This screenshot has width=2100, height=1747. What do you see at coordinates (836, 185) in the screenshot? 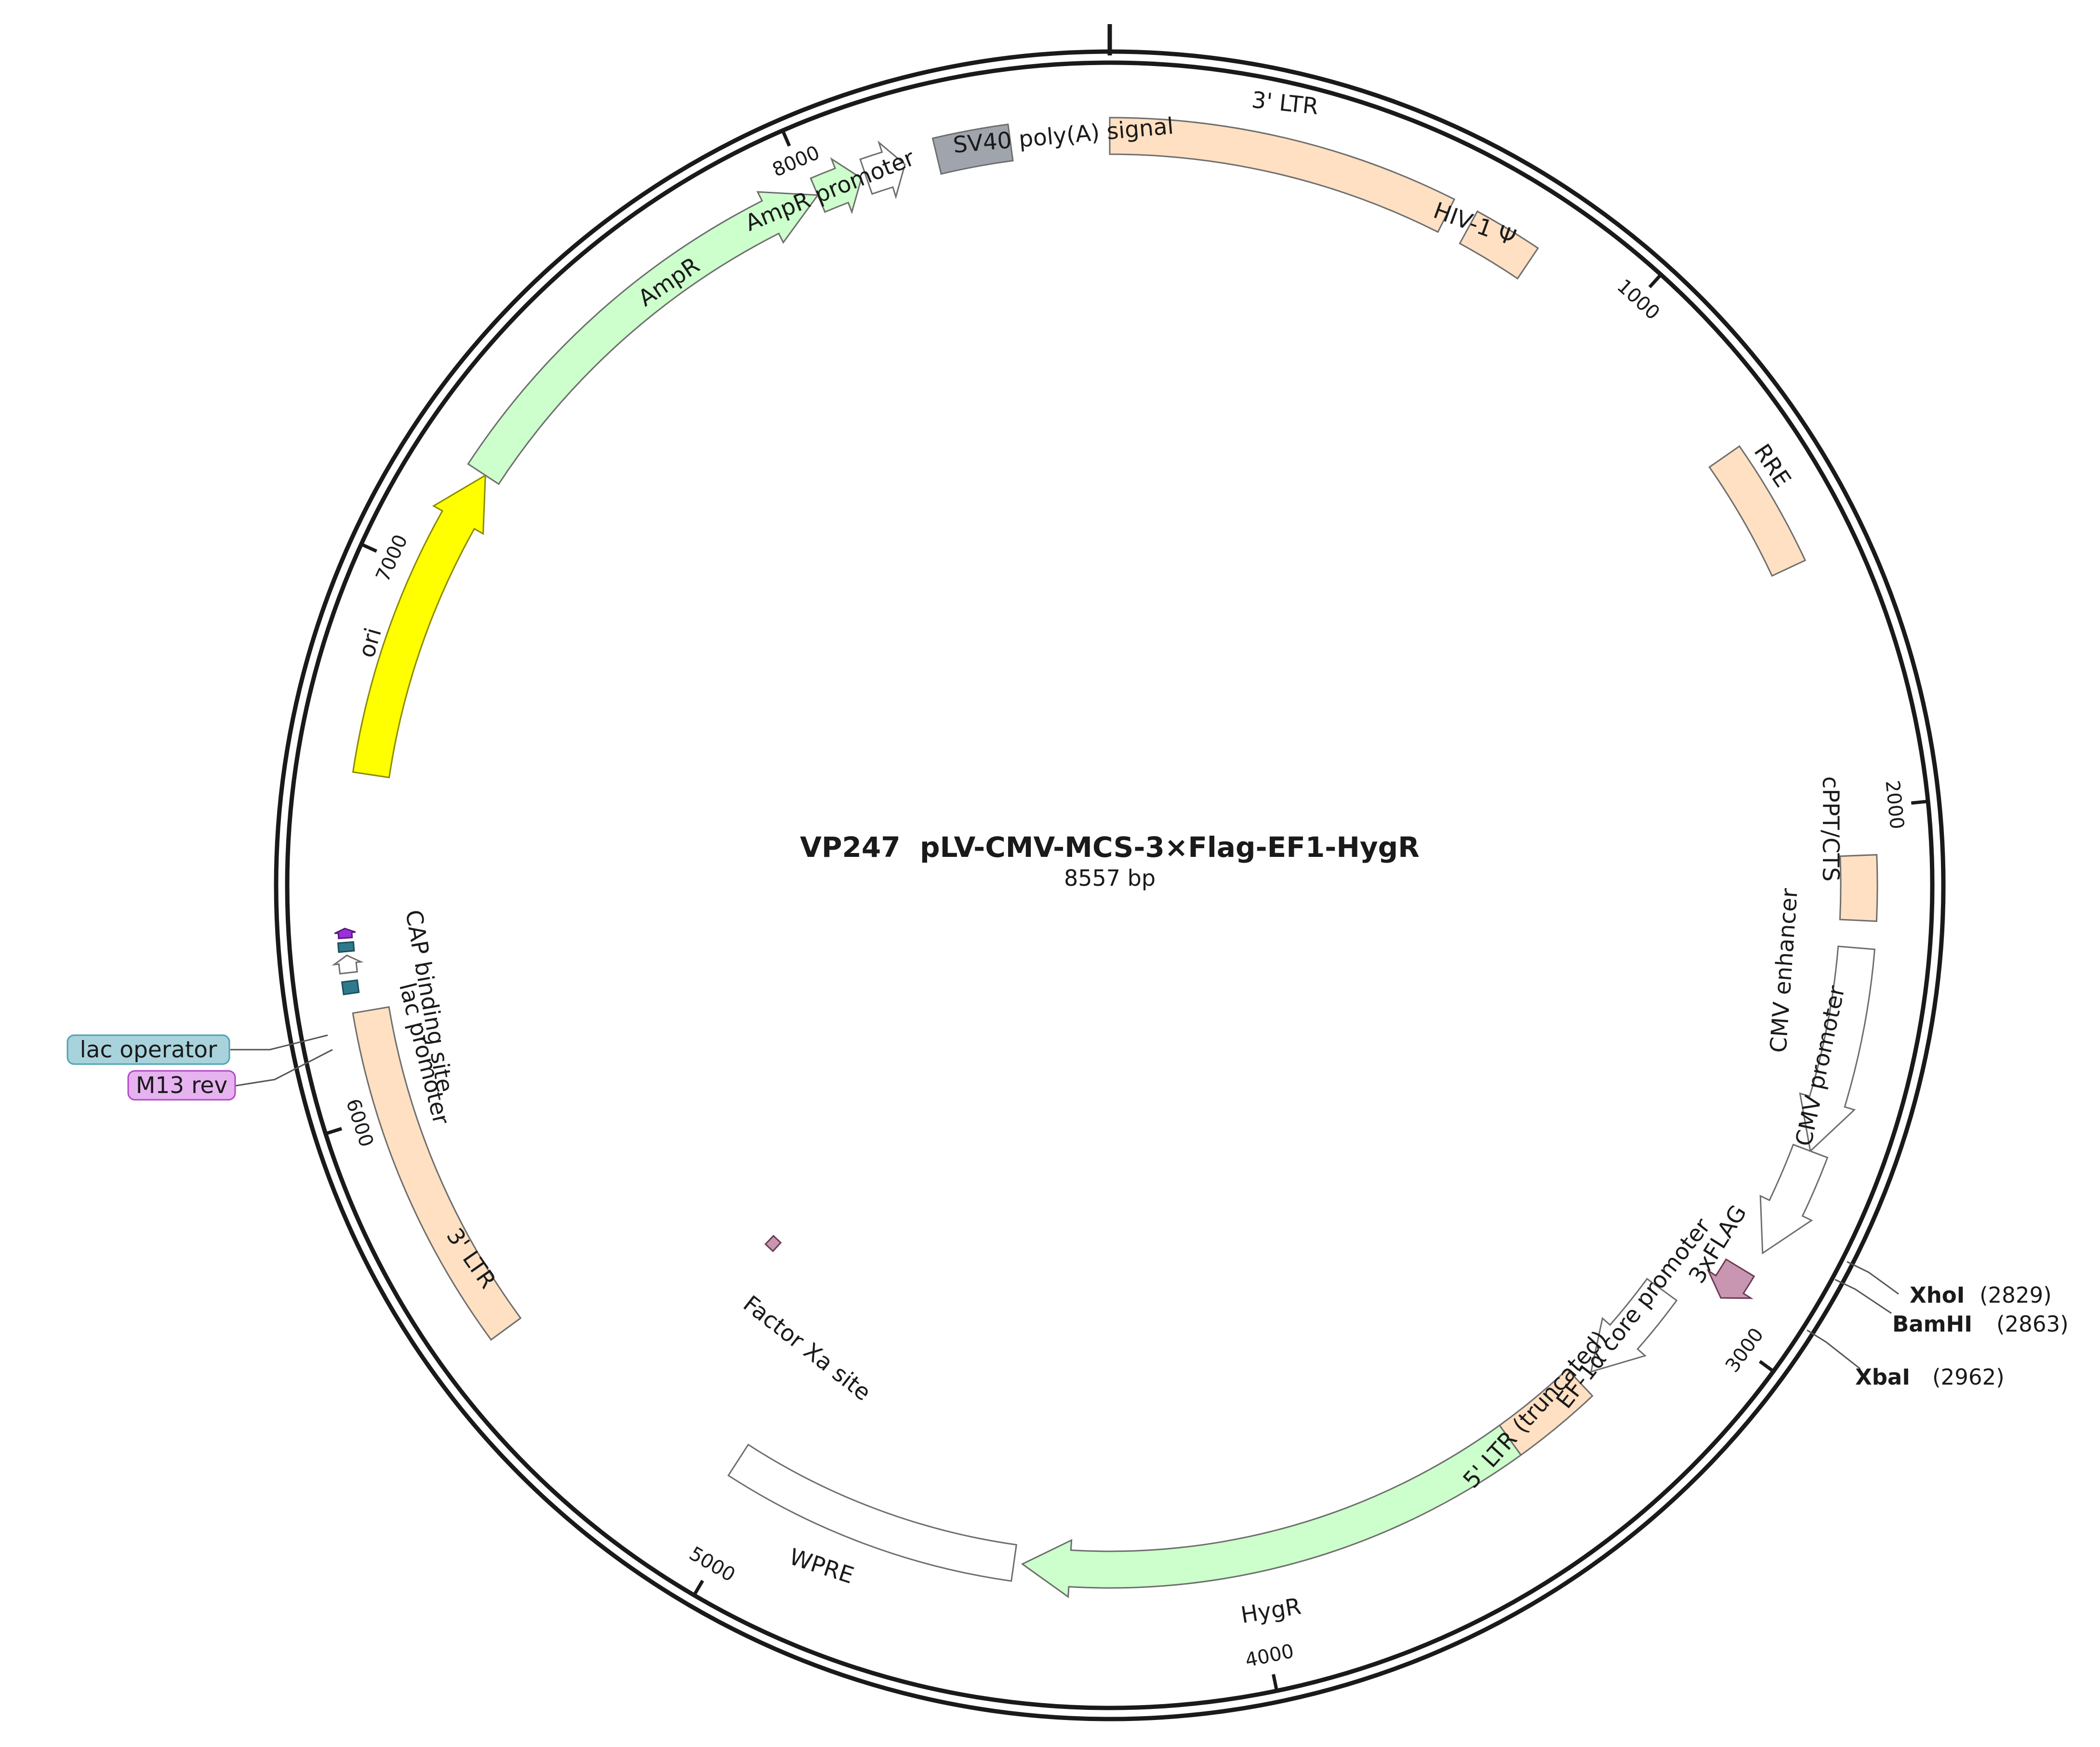
I see `feature-ampr-promoter` at bounding box center [836, 185].